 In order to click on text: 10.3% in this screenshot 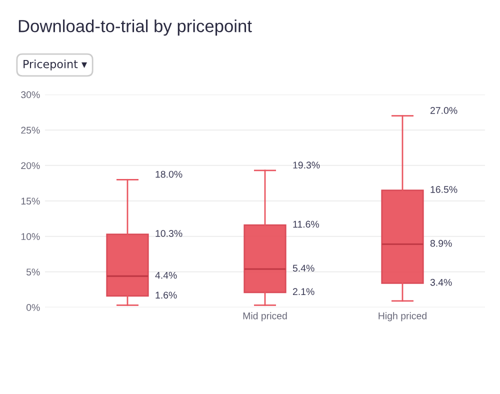, I will do `click(169, 233)`.